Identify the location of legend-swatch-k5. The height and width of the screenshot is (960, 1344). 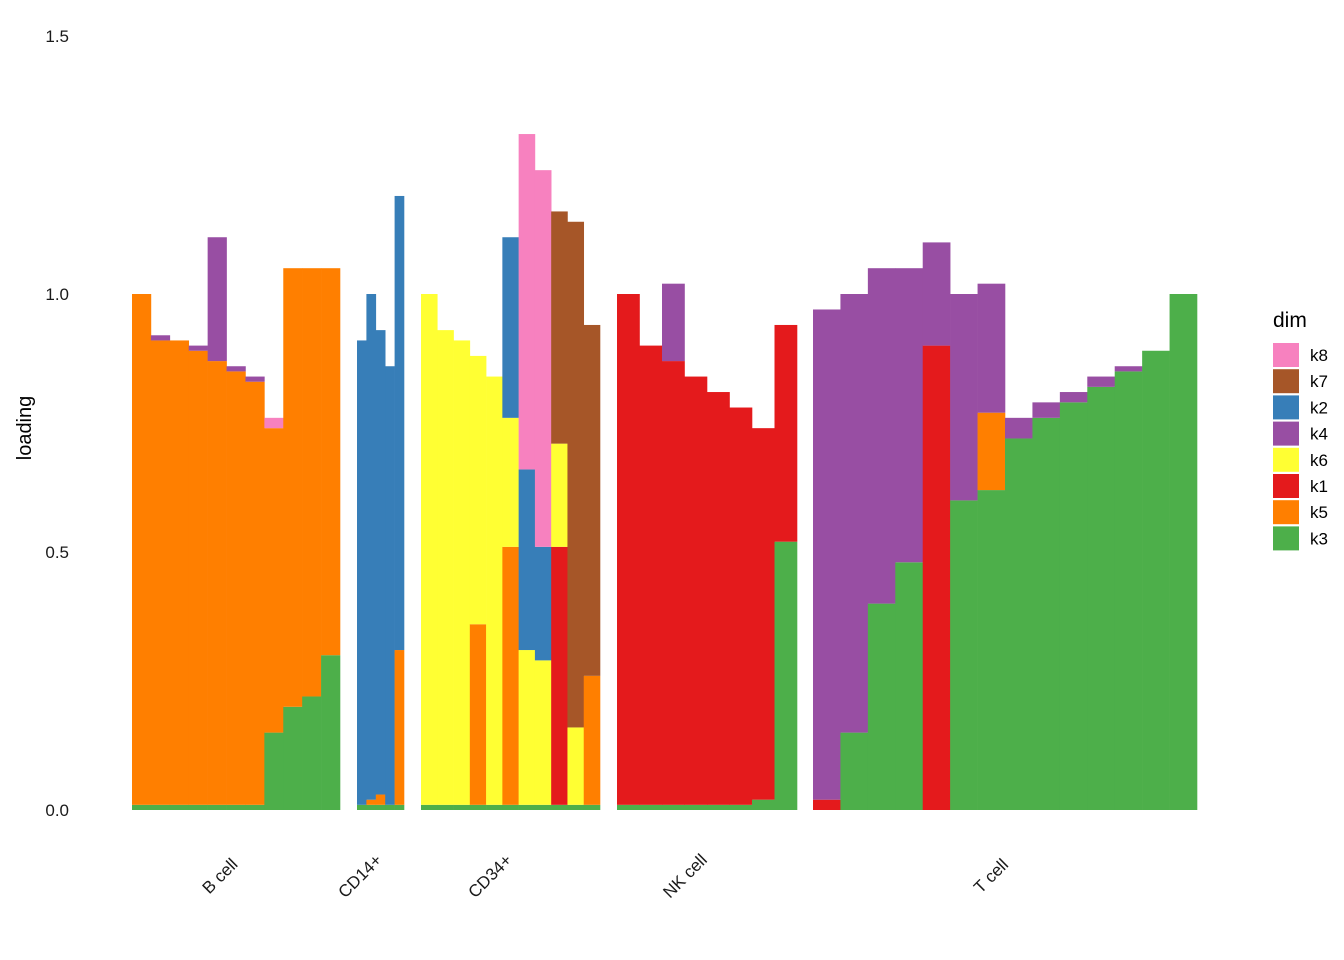
(1286, 512).